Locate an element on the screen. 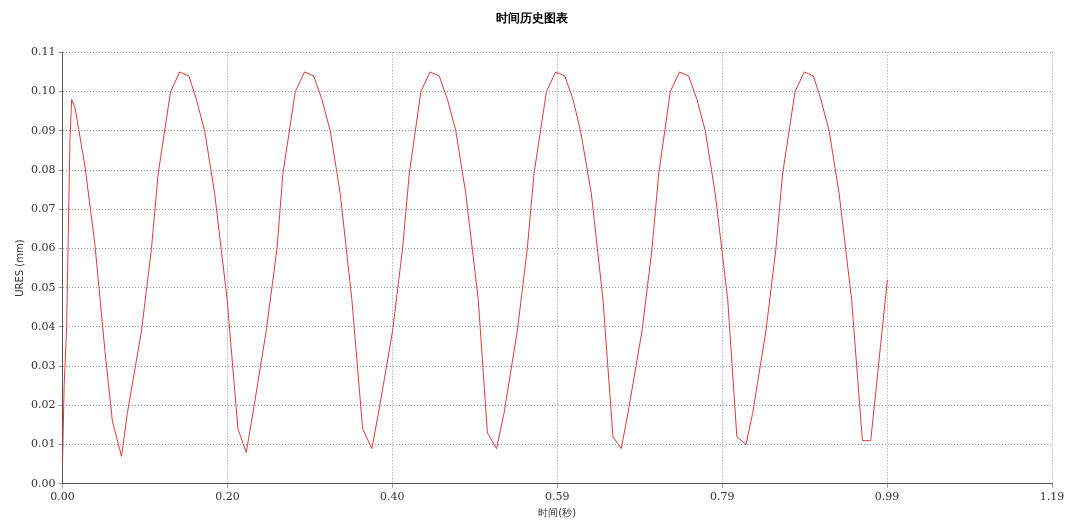  x-tick-label: 0.99 is located at coordinates (887, 497).